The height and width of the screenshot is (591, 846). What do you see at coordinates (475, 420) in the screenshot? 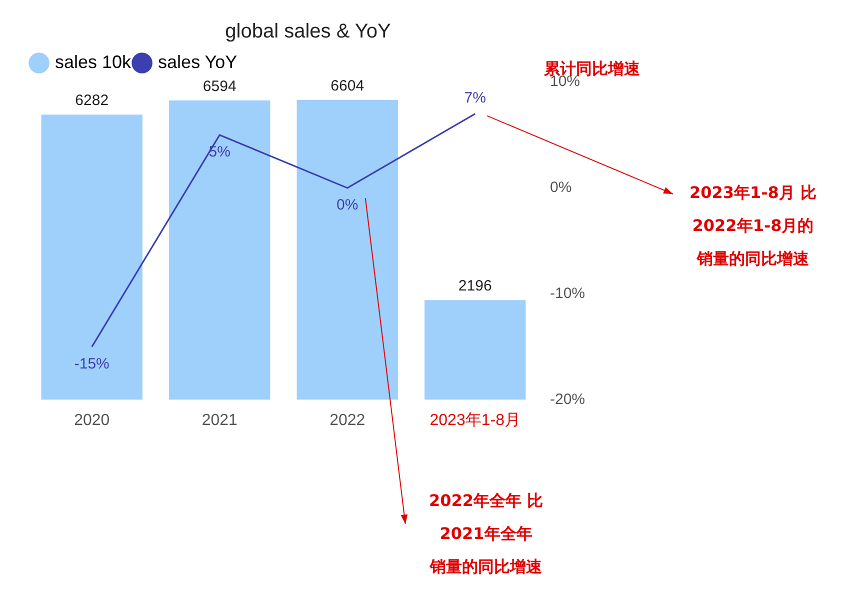
I see `x-tick-label: 2023年1-8月` at bounding box center [475, 420].